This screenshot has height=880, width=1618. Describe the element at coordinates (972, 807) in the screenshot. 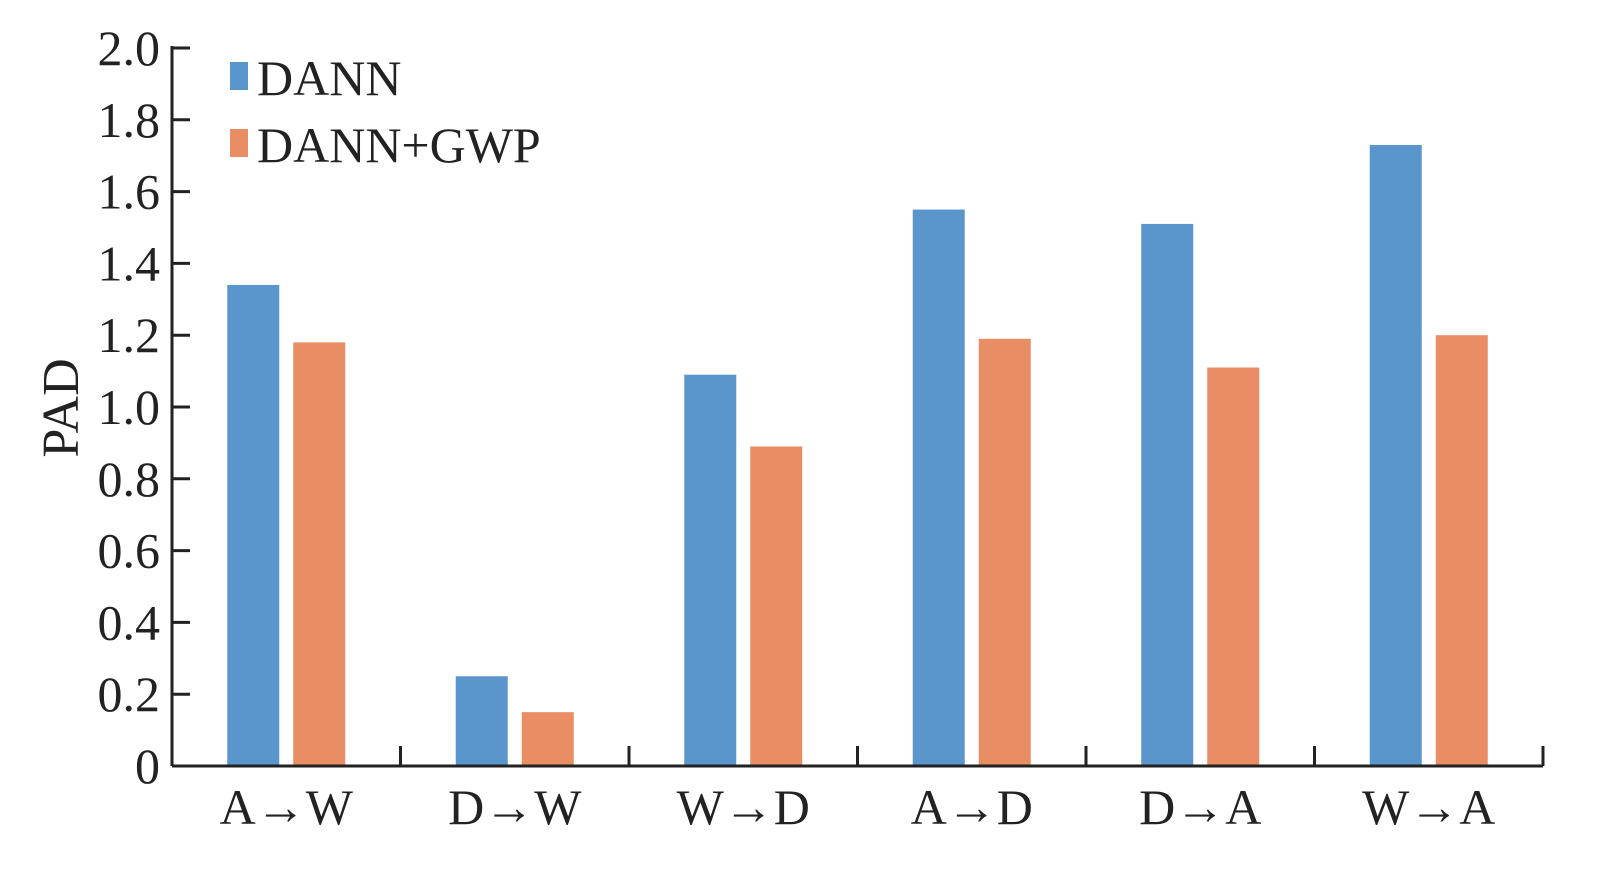

I see `x-category-label: A→D` at that location.